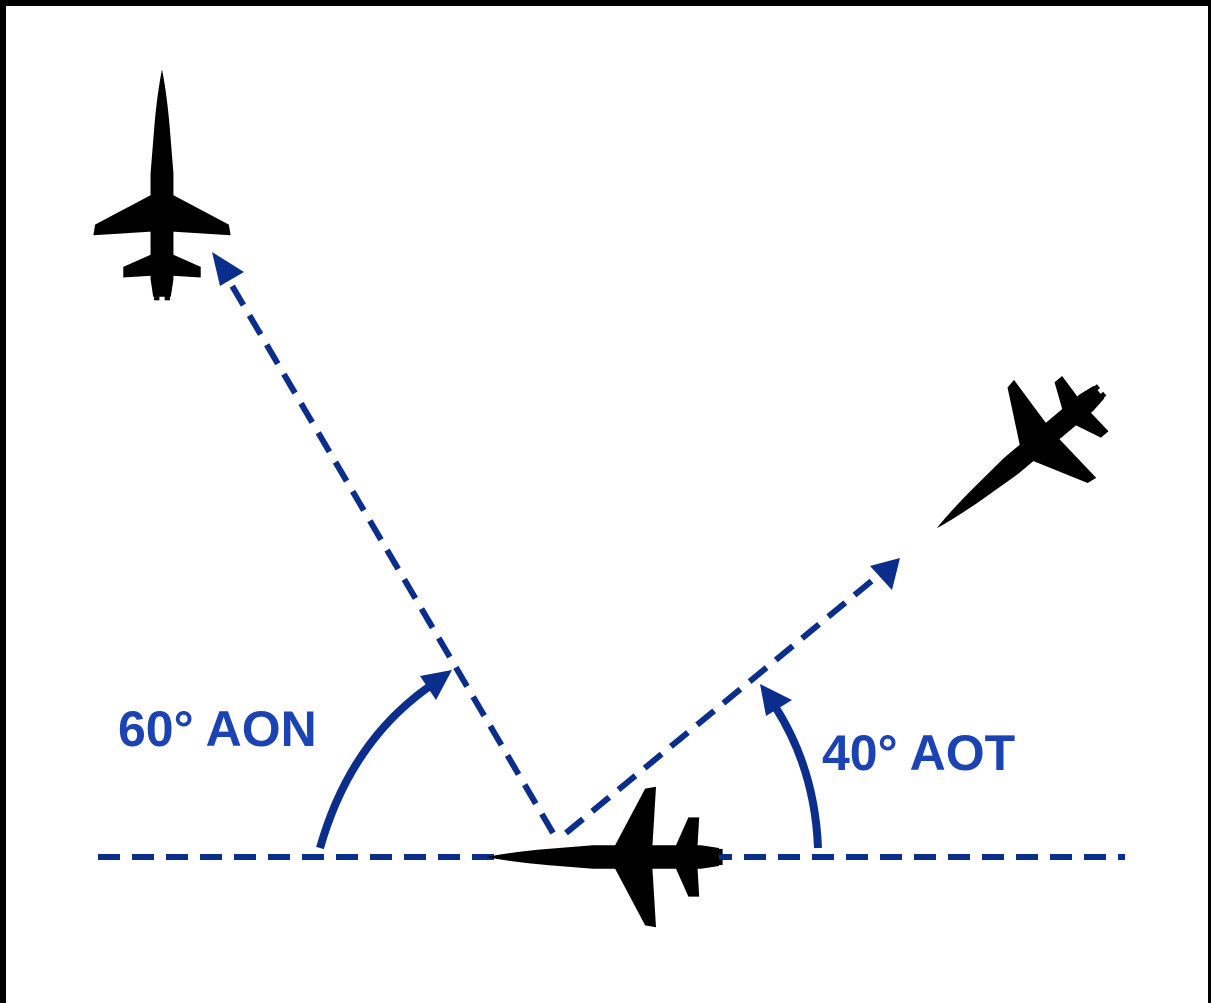 The image size is (1211, 1003). What do you see at coordinates (604, 857) in the screenshot?
I see `friendly-jet-icon` at bounding box center [604, 857].